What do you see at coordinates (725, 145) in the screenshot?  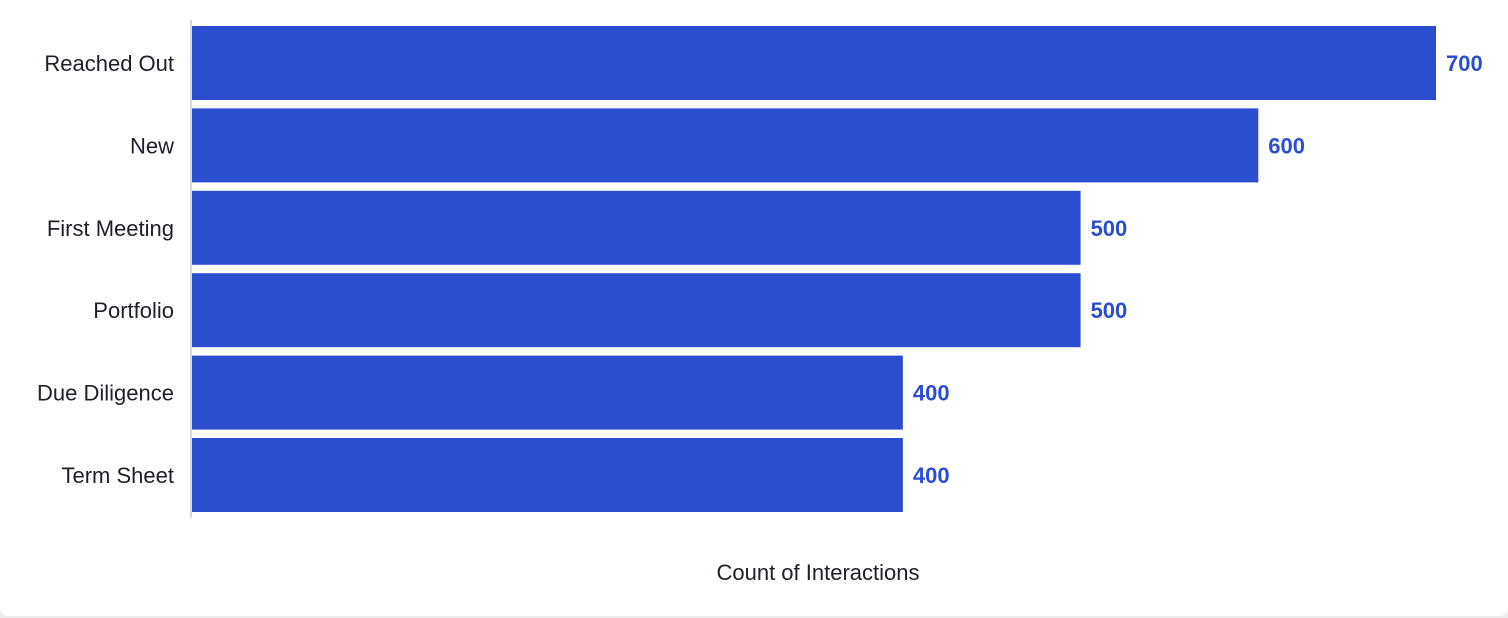 I see `bar-new` at bounding box center [725, 145].